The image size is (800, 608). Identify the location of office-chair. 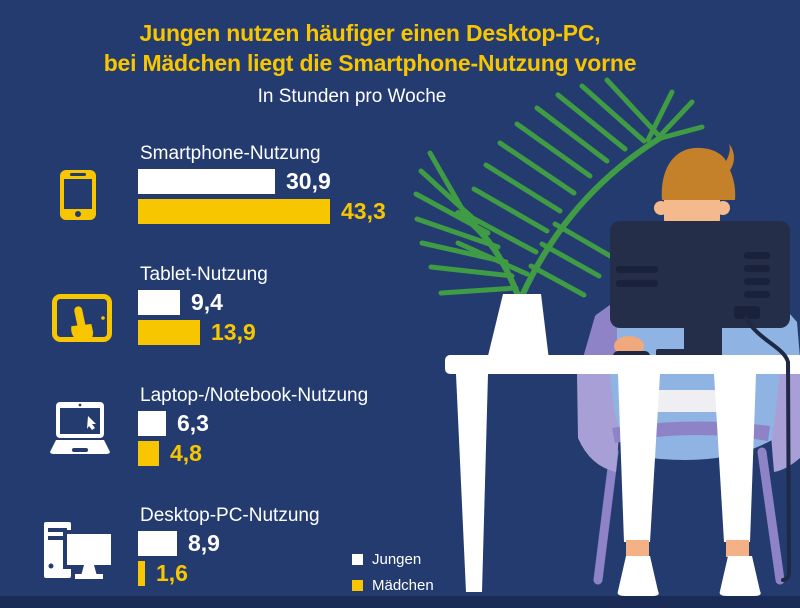
(688, 479).